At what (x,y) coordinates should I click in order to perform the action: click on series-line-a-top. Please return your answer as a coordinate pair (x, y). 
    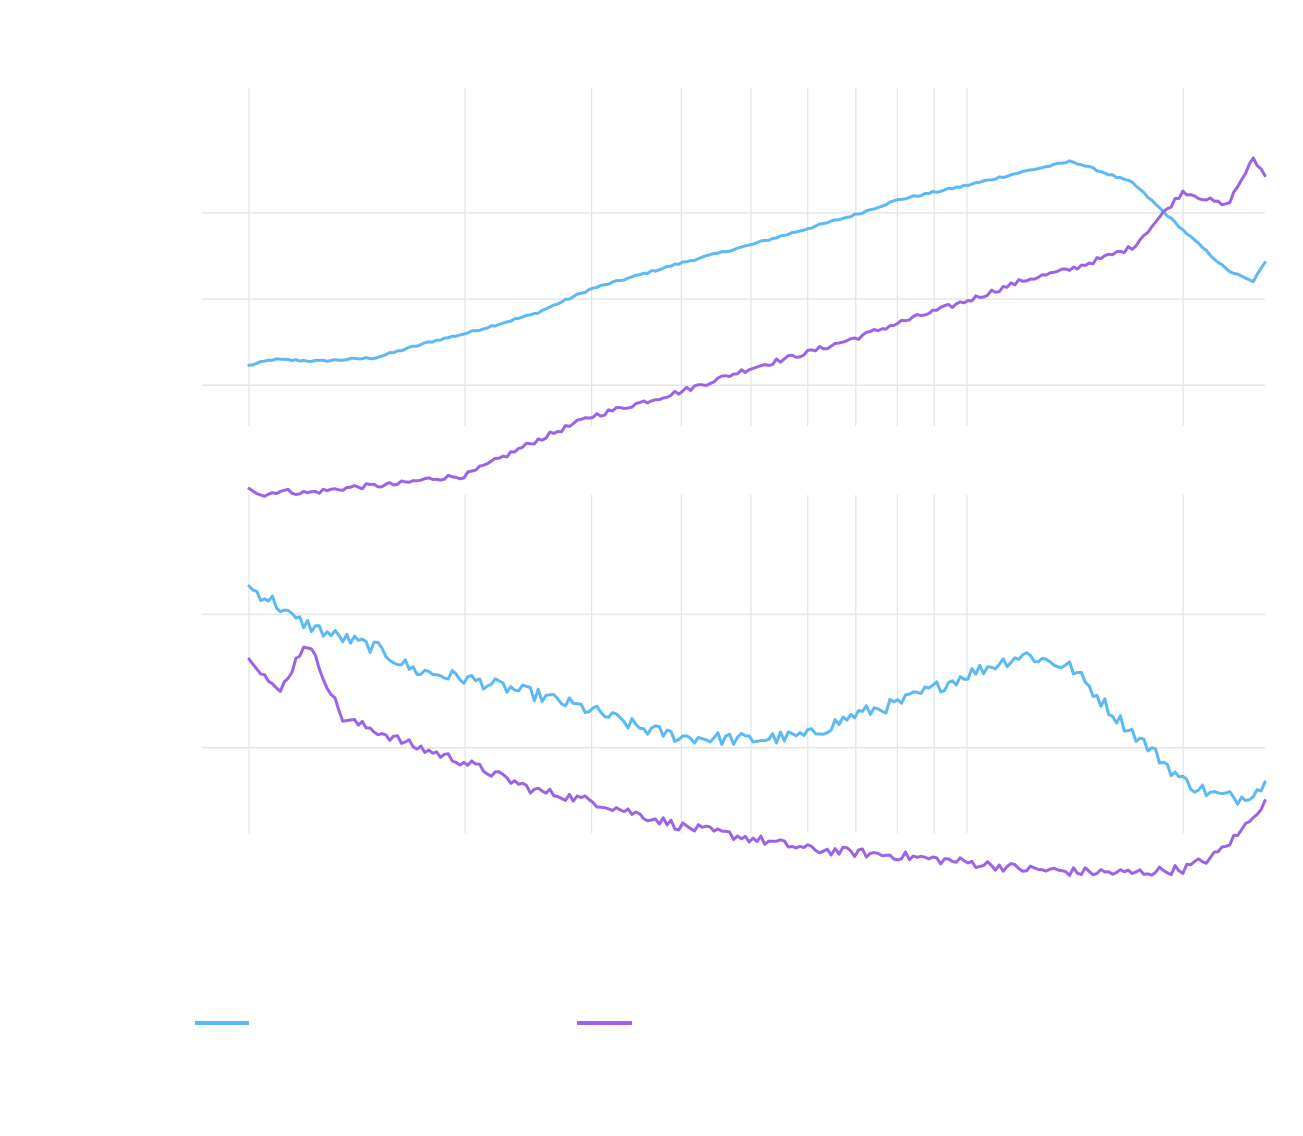
    Looking at the image, I should click on (757, 263).